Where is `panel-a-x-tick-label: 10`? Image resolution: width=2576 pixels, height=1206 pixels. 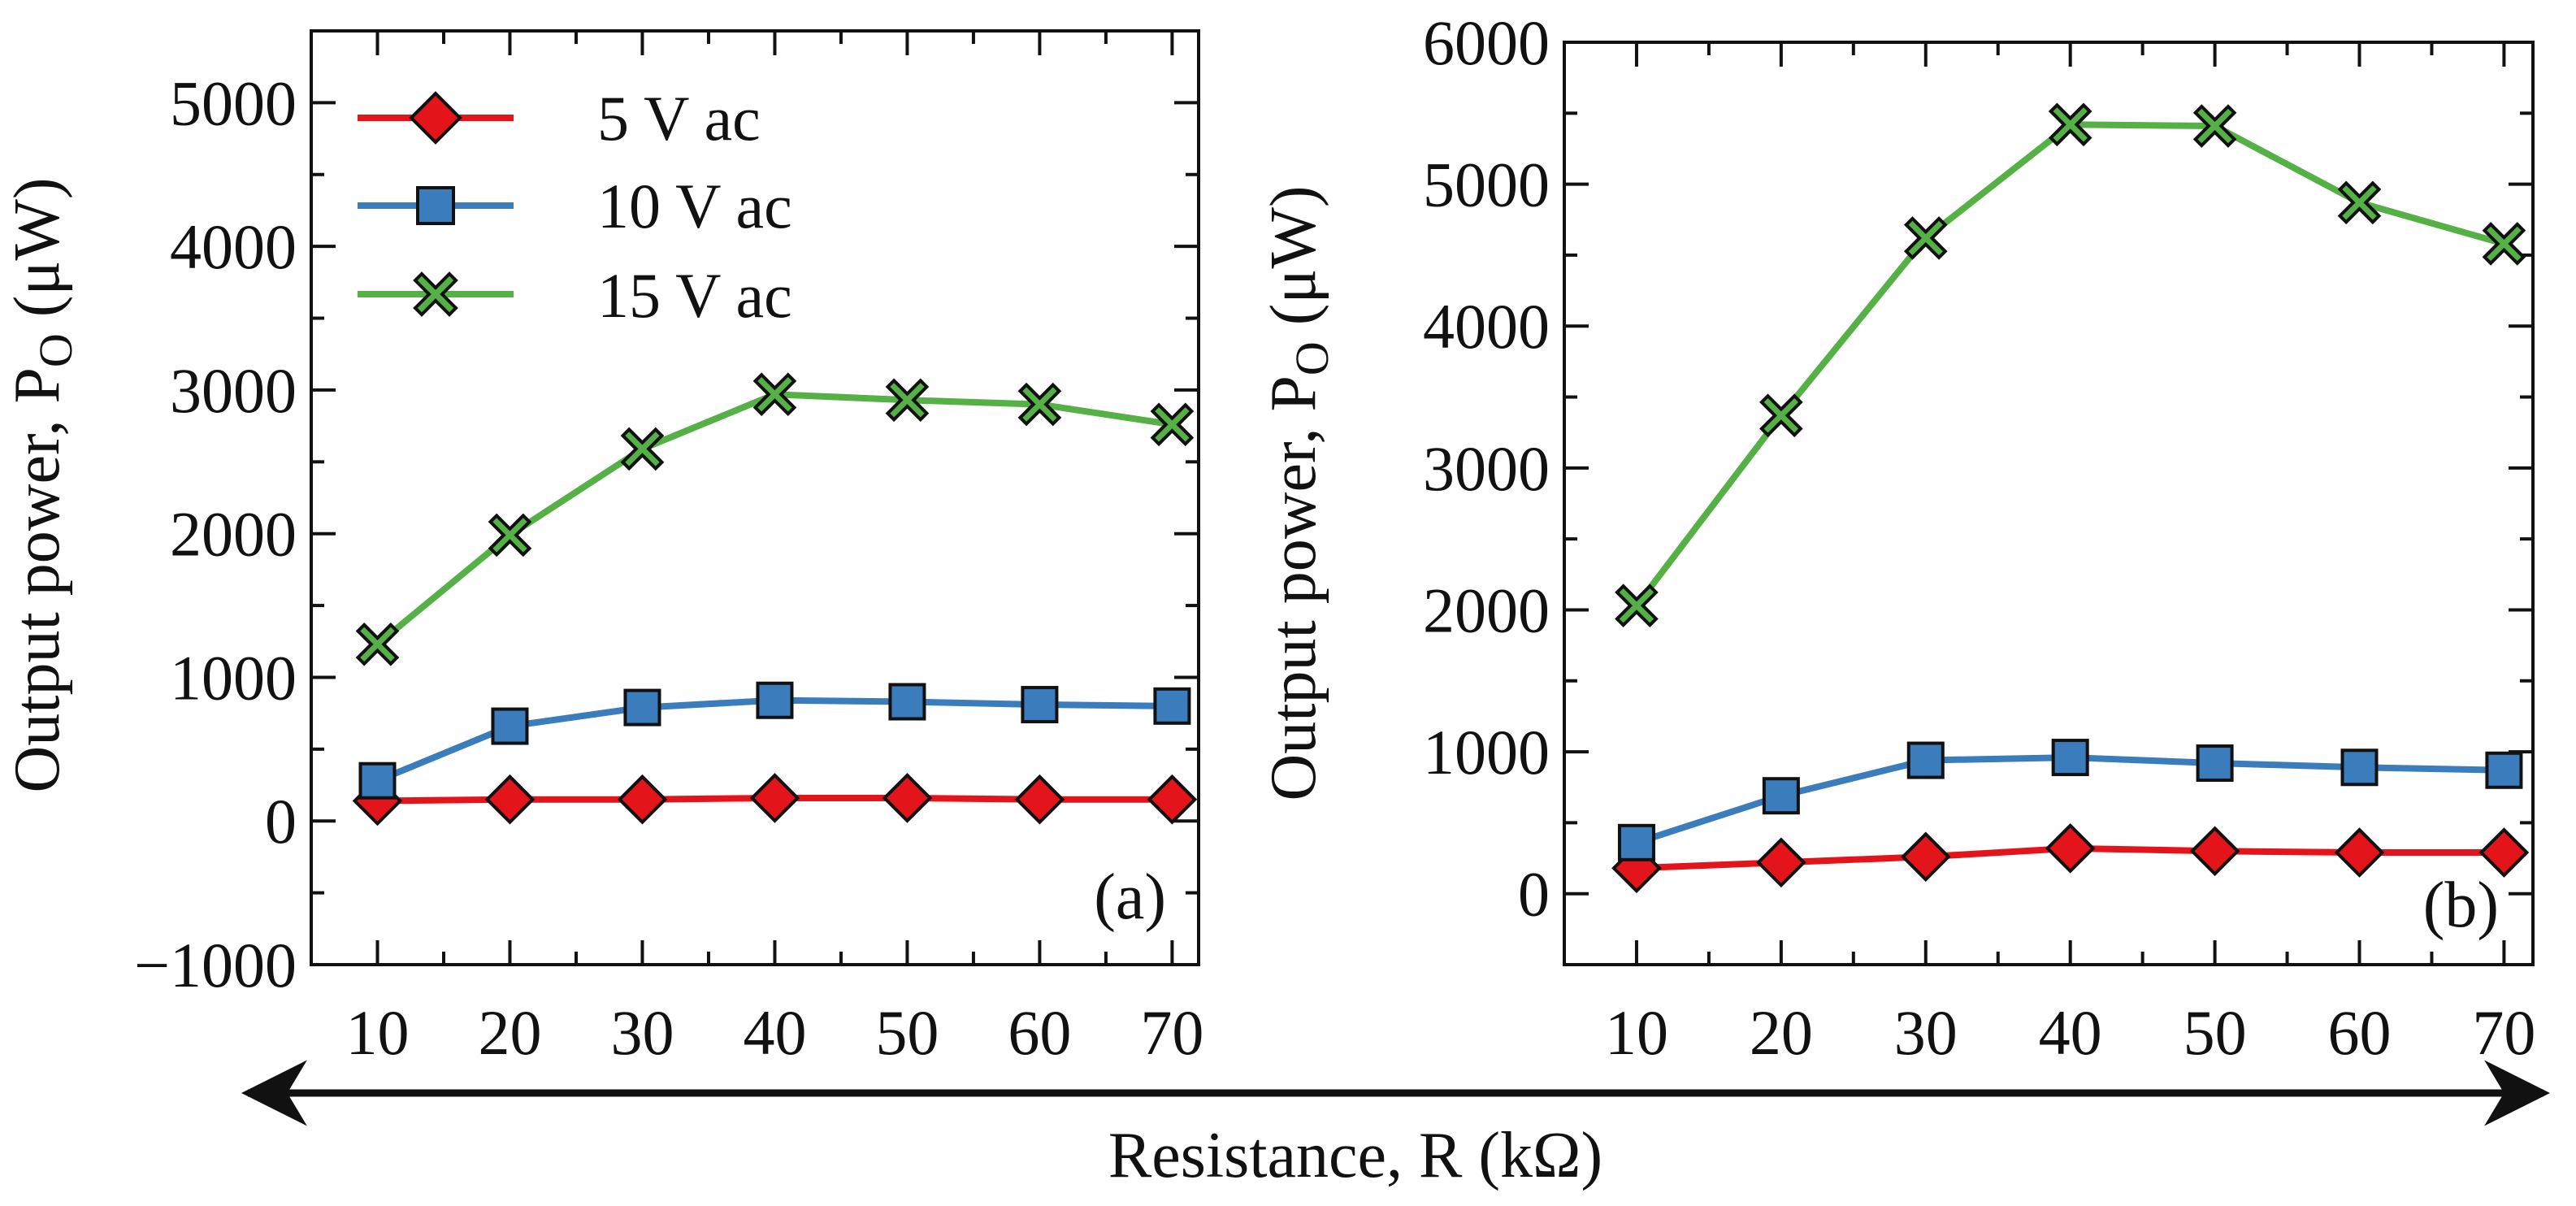
panel-a-x-tick-label: 10 is located at coordinates (377, 1032).